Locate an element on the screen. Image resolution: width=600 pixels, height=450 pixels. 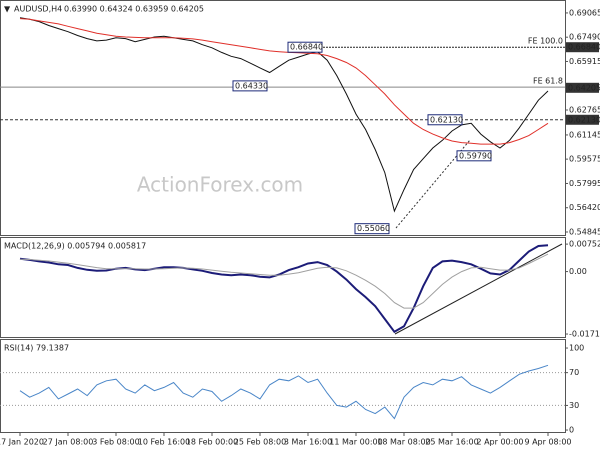
x-tick-label: 2 Apr 00:00 is located at coordinates (499, 442).